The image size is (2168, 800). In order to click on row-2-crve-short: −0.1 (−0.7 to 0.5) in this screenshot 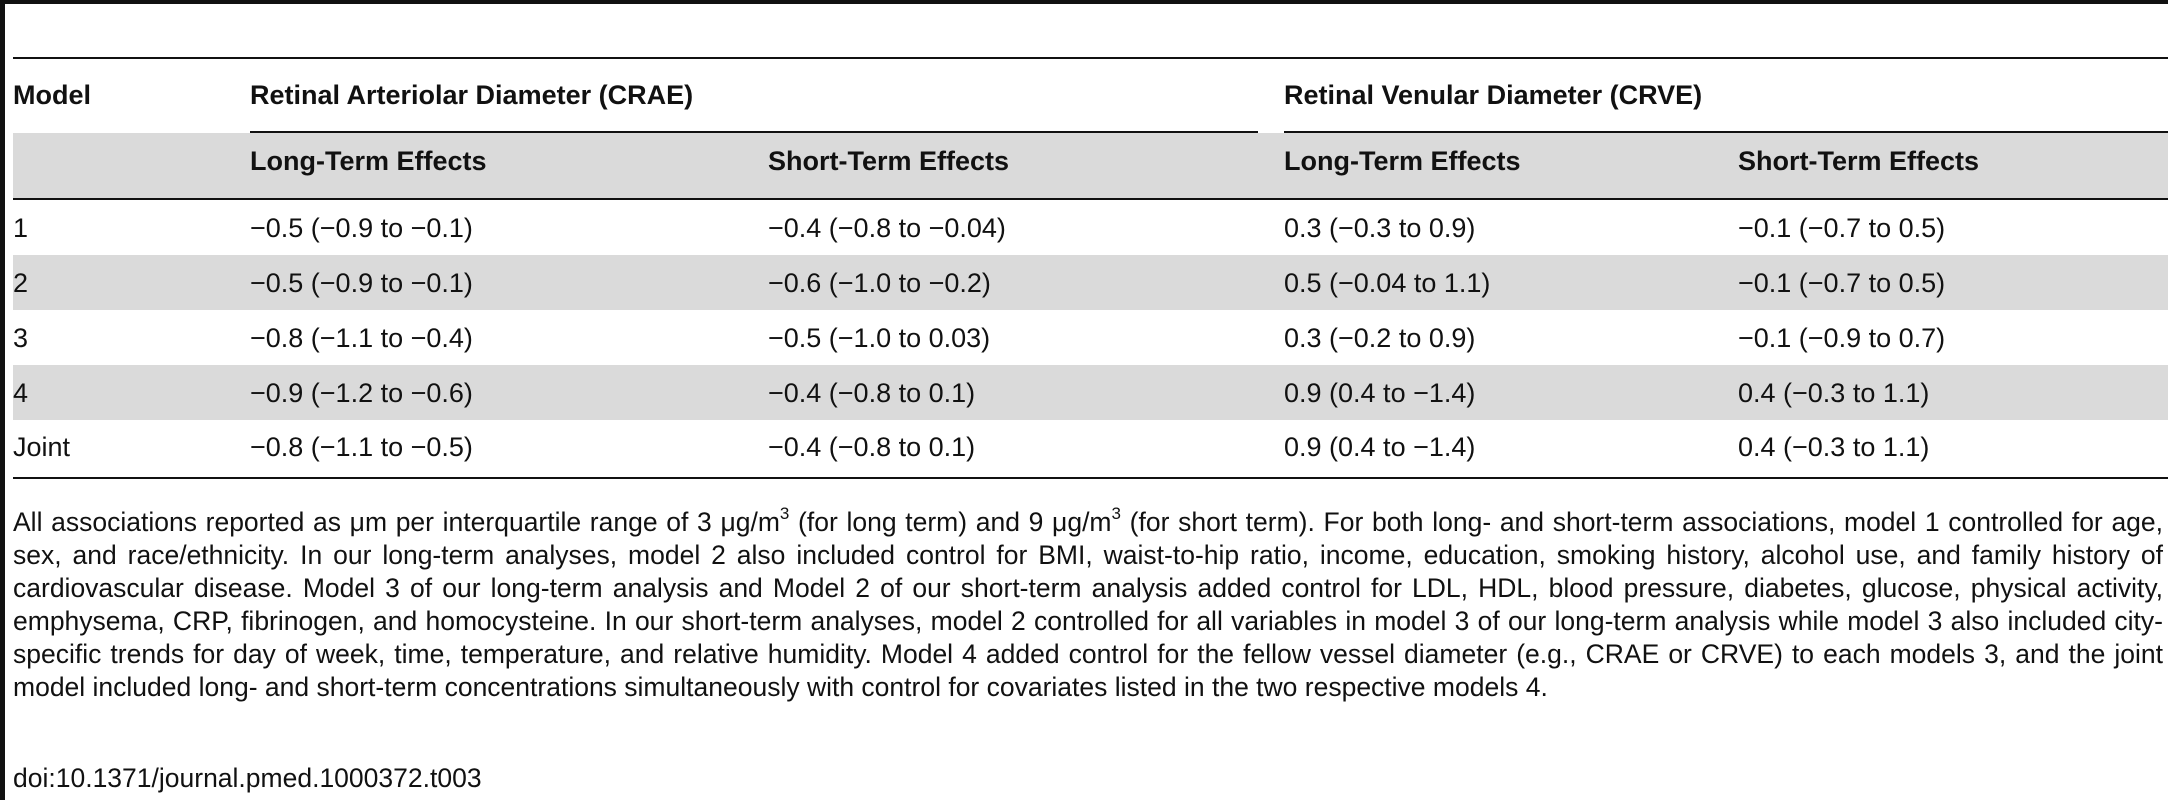, I will do `click(1842, 283)`.